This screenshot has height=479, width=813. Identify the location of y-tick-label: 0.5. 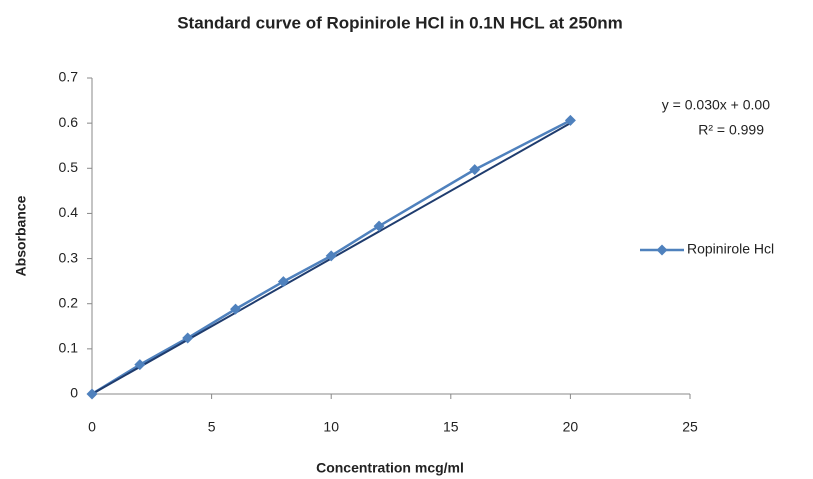
(69, 167).